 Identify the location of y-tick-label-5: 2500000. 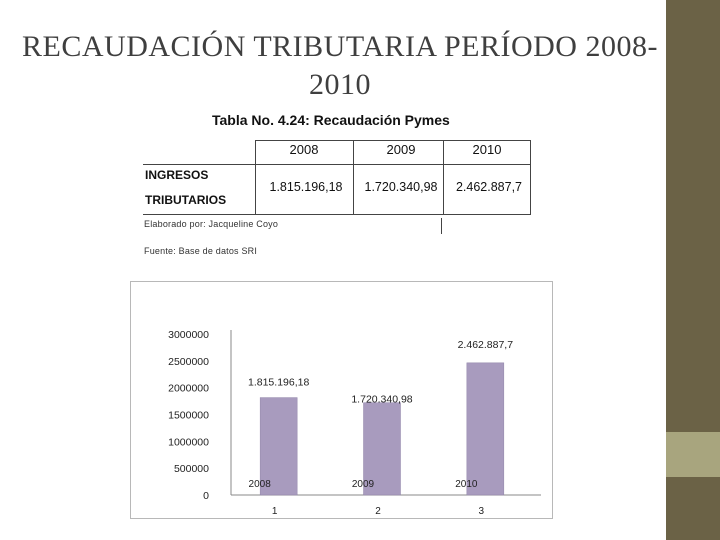
(188, 362).